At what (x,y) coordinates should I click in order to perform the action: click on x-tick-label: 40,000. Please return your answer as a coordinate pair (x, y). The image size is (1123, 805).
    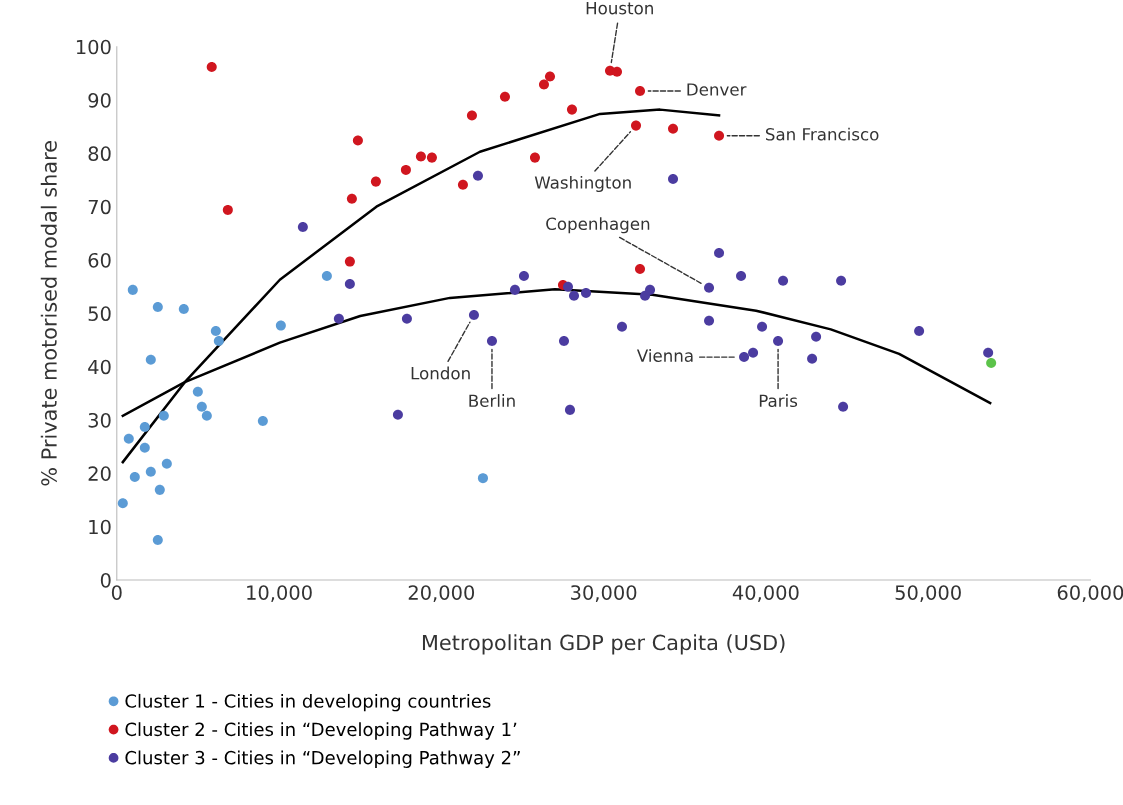
    Looking at the image, I should click on (765, 593).